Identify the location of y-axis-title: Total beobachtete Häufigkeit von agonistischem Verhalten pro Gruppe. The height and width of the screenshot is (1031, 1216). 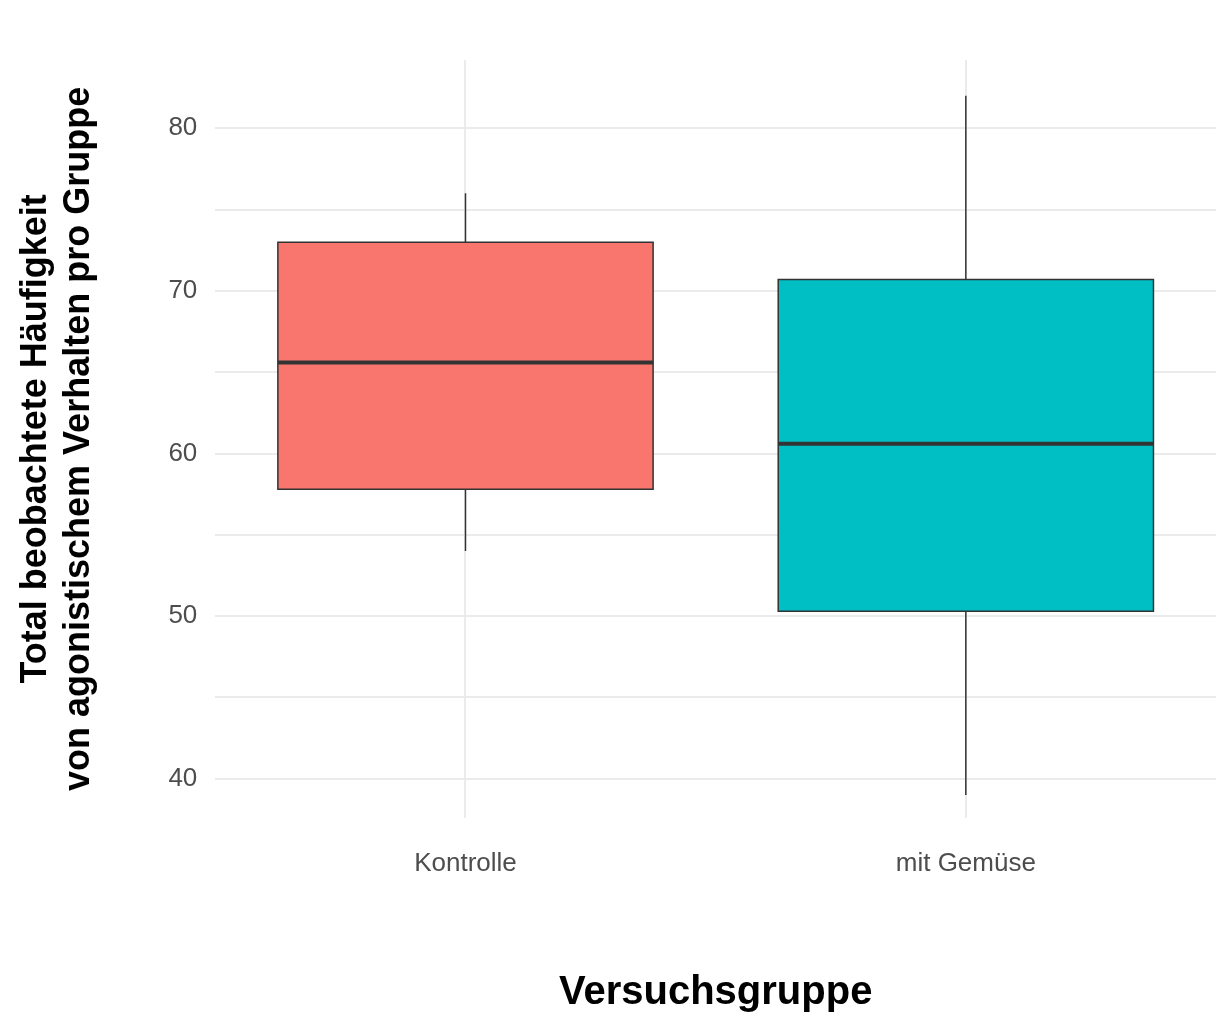
(54, 438).